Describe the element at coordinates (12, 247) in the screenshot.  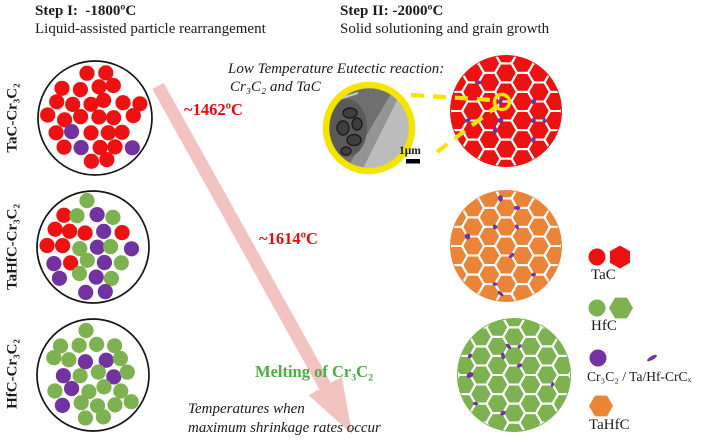
I see `row-label-tahfc-cr3c2: TaHfC-Cr₃C₂` at that location.